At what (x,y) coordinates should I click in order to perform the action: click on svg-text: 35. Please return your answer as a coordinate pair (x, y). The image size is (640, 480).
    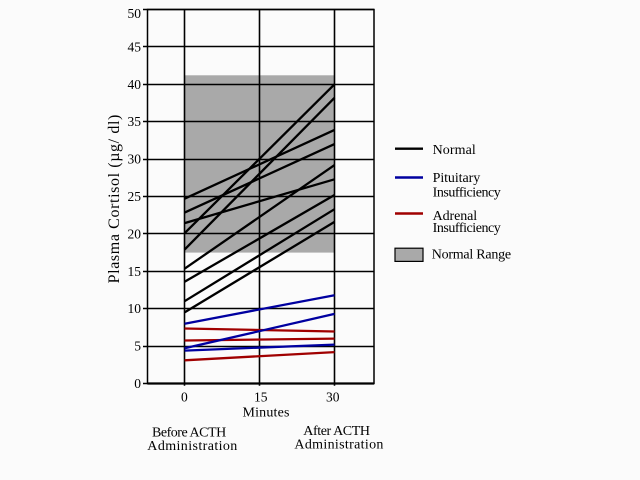
    Looking at the image, I should click on (135, 121).